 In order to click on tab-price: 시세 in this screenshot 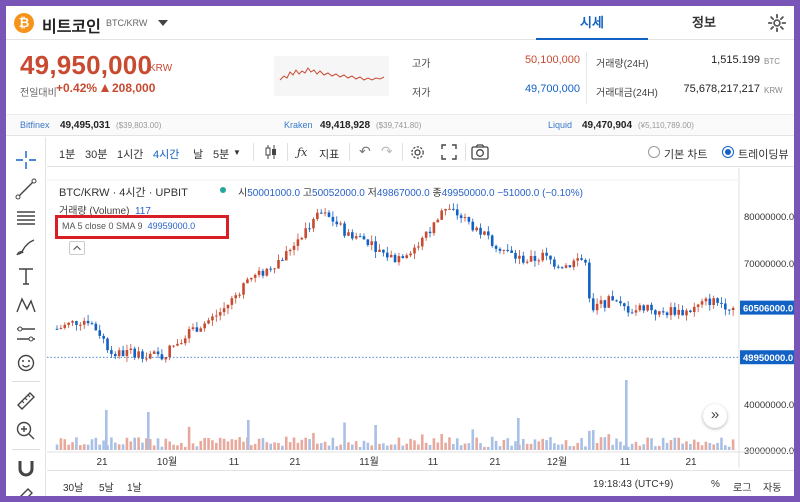, I will do `click(592, 23)`.